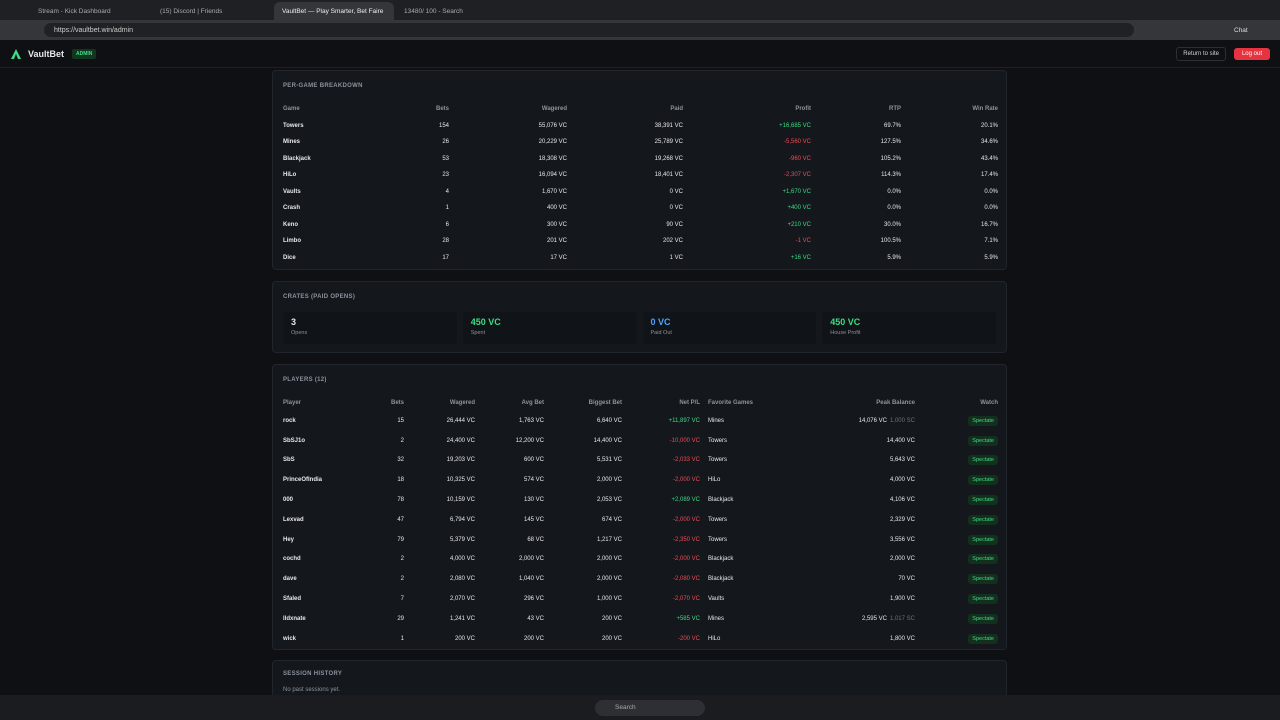 This screenshot has width=1280, height=720. I want to click on cell: 1,040 VC, so click(531, 579).